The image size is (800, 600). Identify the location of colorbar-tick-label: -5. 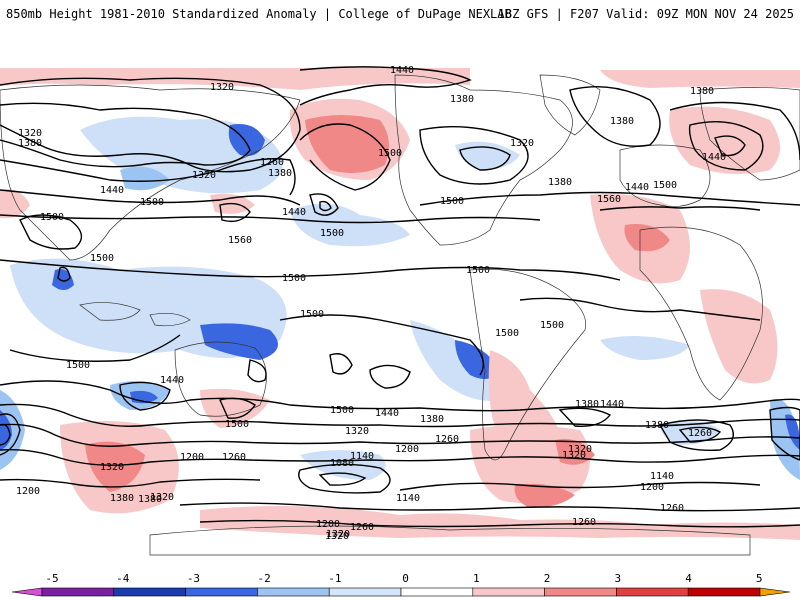
(51, 578).